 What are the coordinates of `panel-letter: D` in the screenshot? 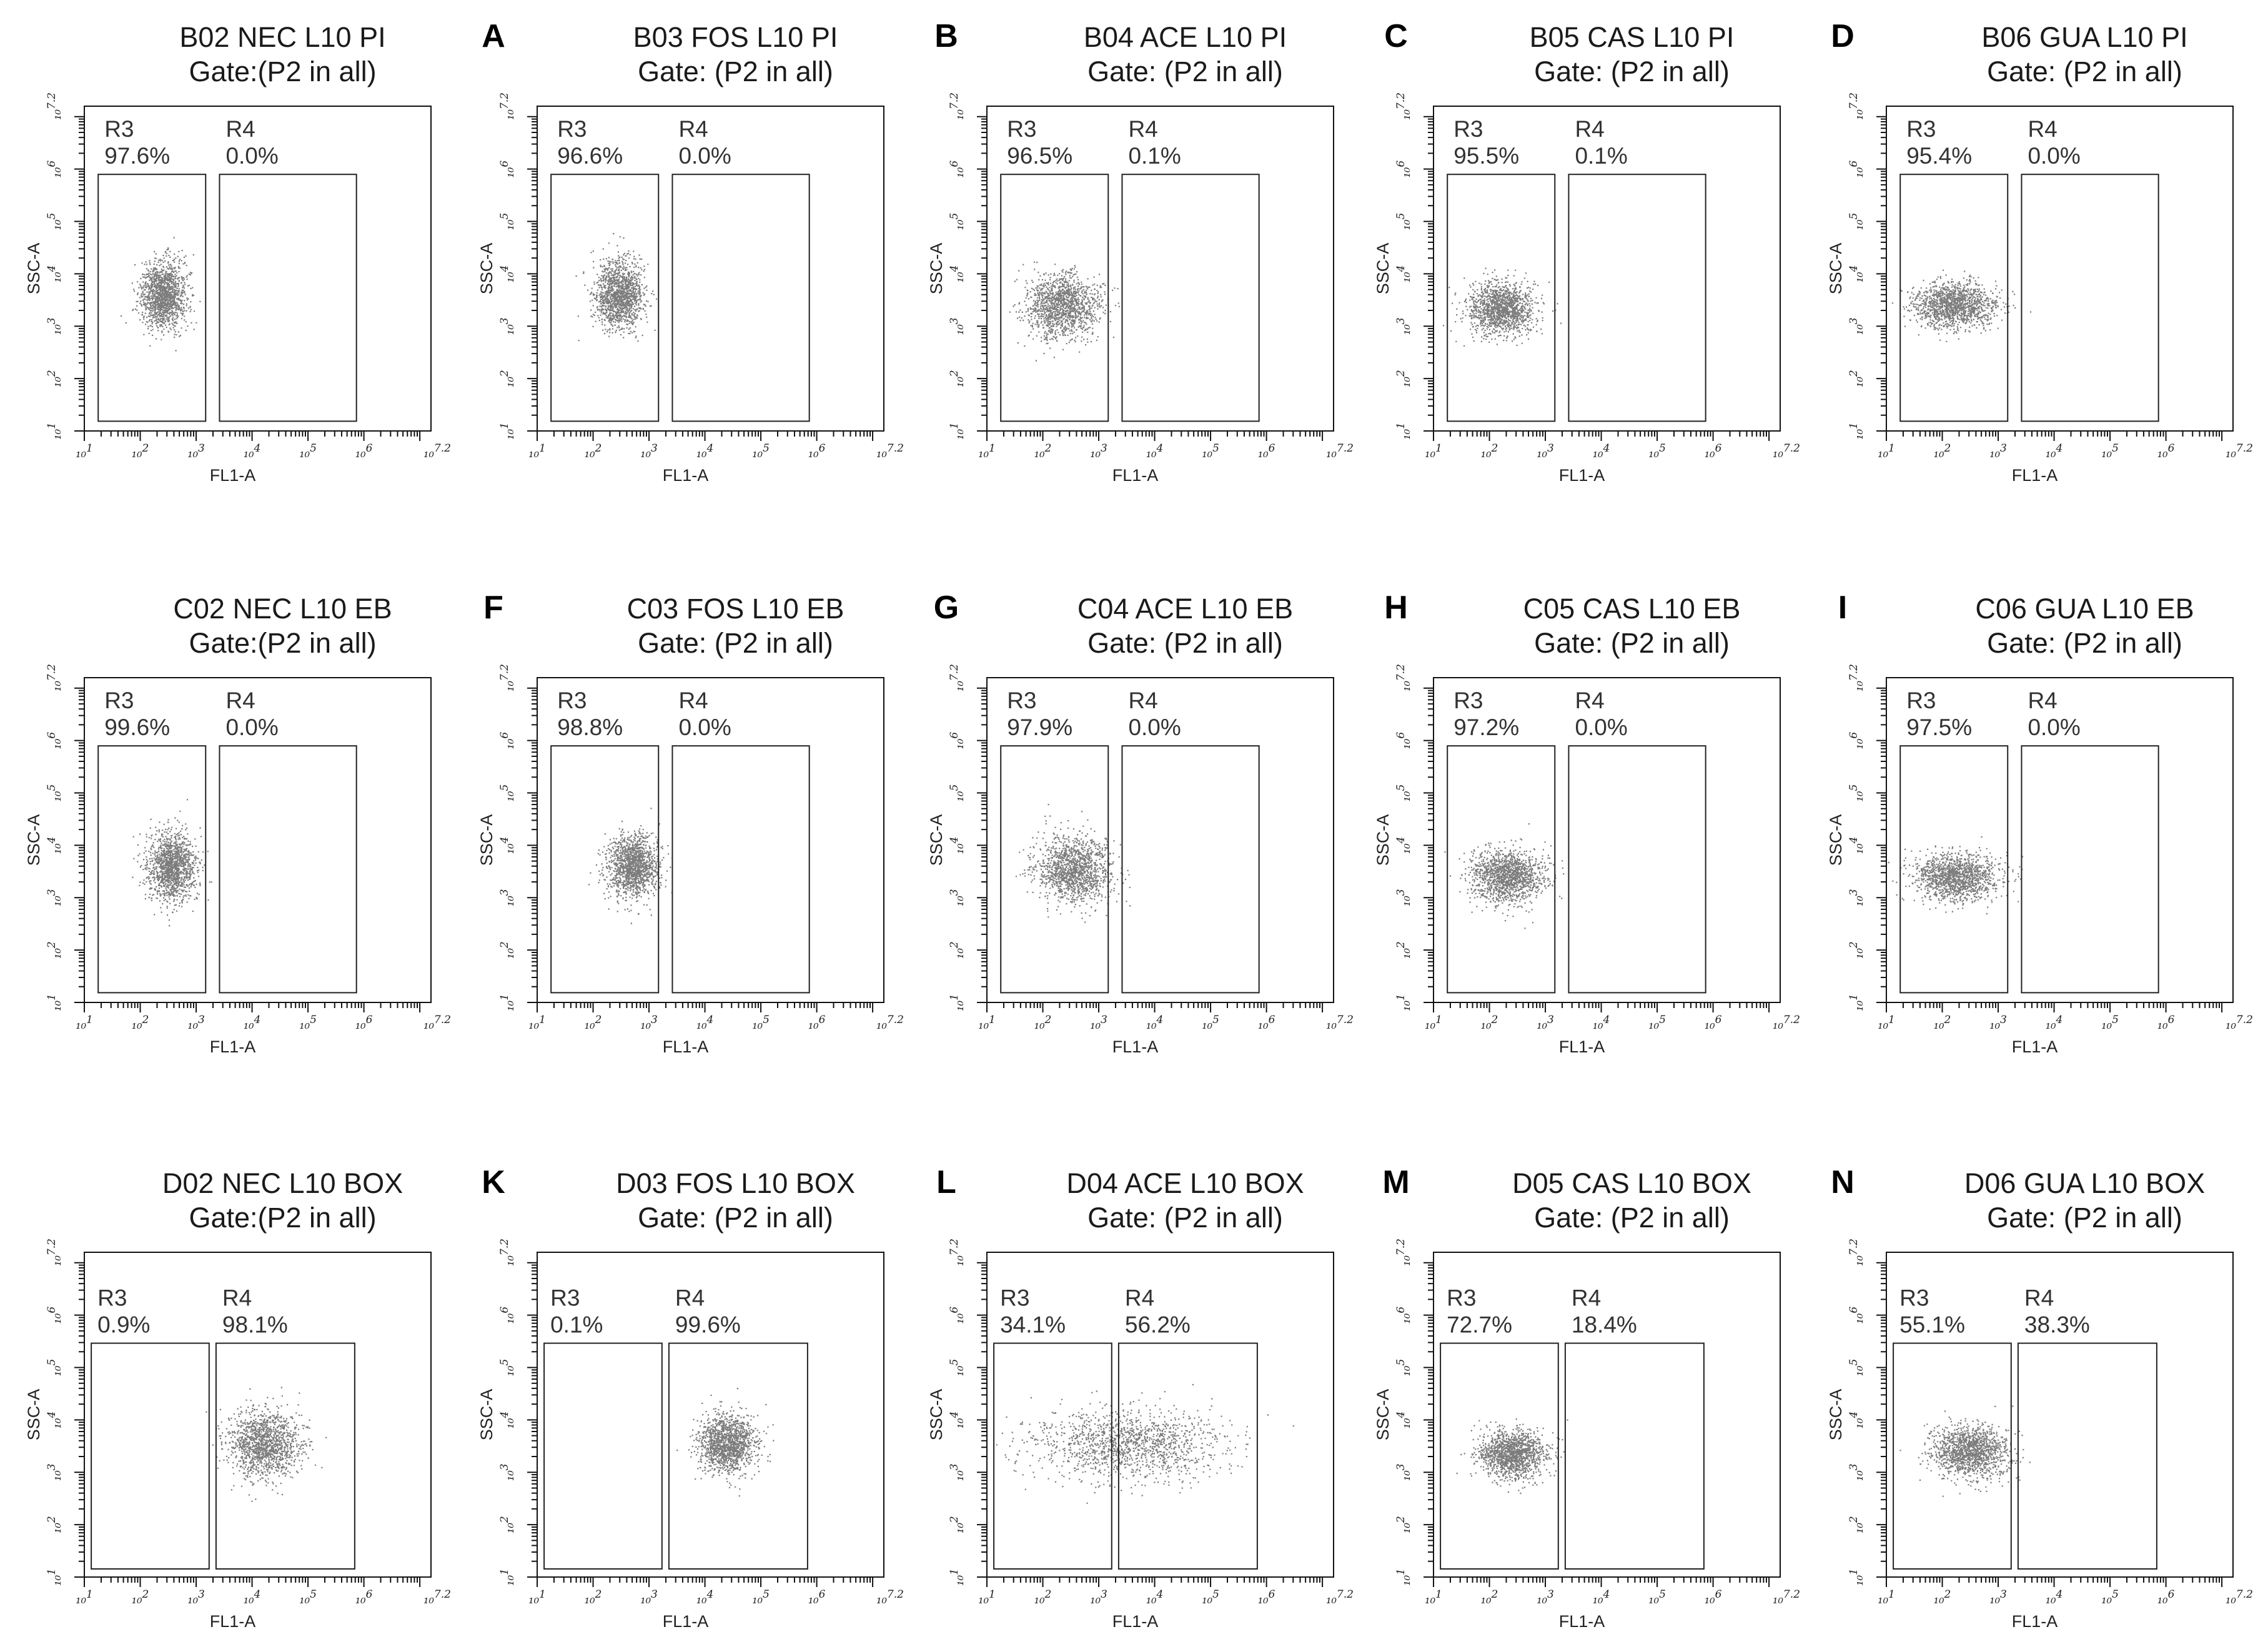 It's located at (1843, 36).